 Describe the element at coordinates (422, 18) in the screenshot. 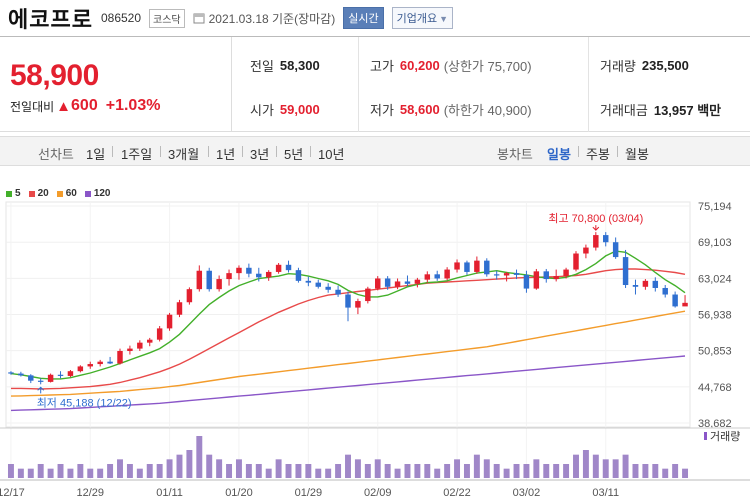

I see `company-overview-button: 기업개요 ▼` at that location.